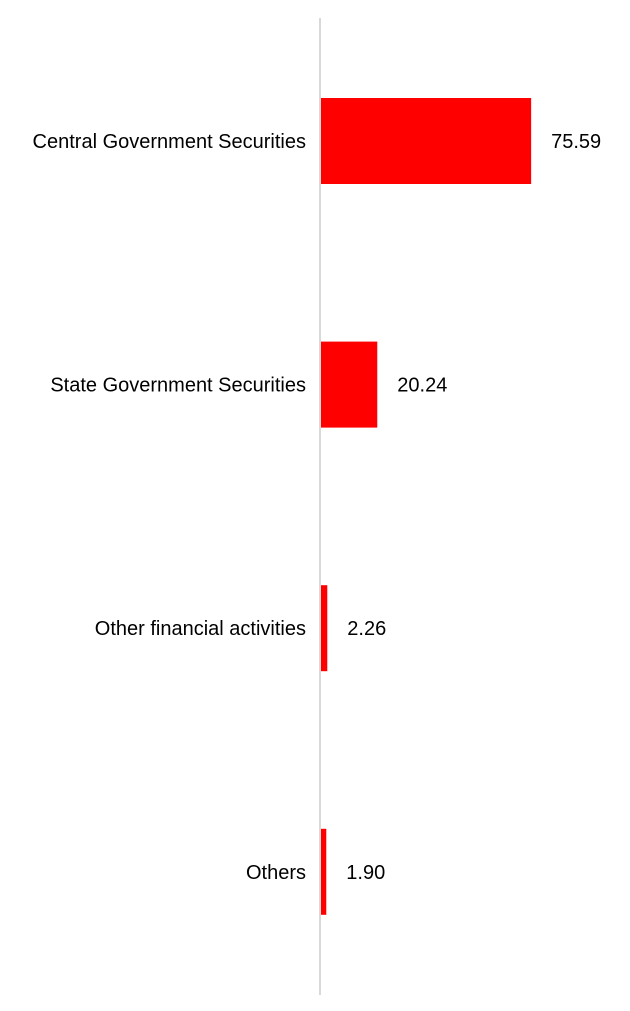  I want to click on bar-central-government-securities, so click(426, 141).